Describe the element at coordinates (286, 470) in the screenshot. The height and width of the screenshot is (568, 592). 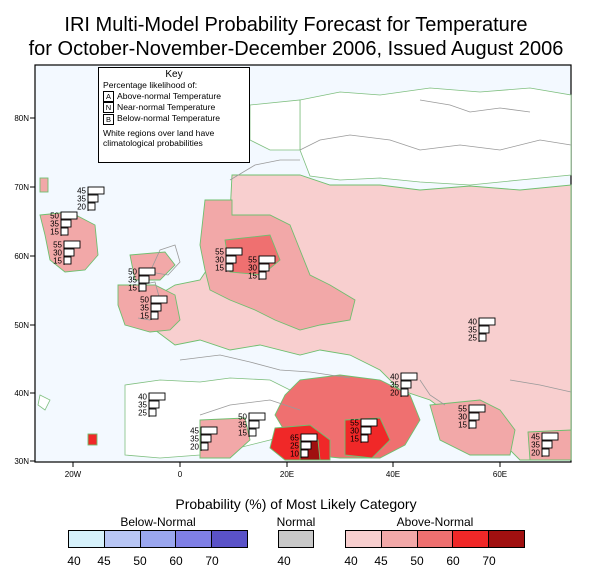
I see `longitude-labels: 20W 0 20E 40E 60E` at that location.